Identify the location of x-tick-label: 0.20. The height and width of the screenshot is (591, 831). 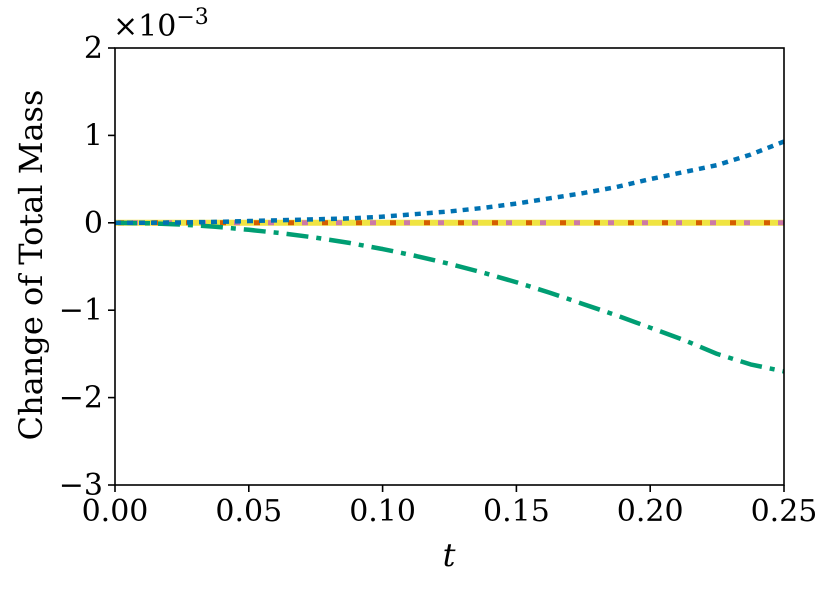
(650, 511).